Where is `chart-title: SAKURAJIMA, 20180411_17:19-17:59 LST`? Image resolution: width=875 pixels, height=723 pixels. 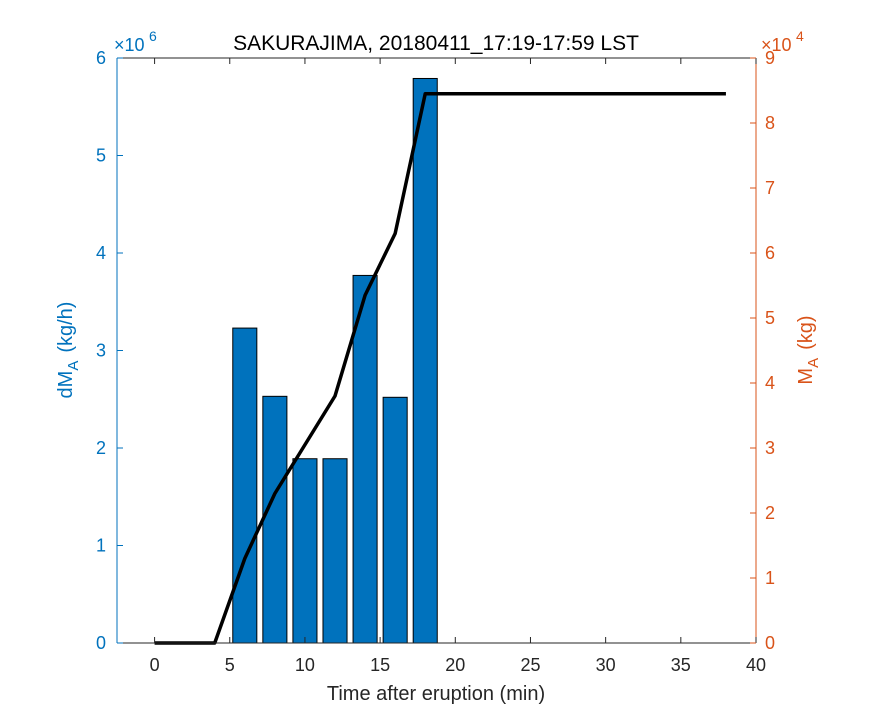 chart-title: SAKURAJIMA, 20180411_17:19-17:59 LST is located at coordinates (436, 43).